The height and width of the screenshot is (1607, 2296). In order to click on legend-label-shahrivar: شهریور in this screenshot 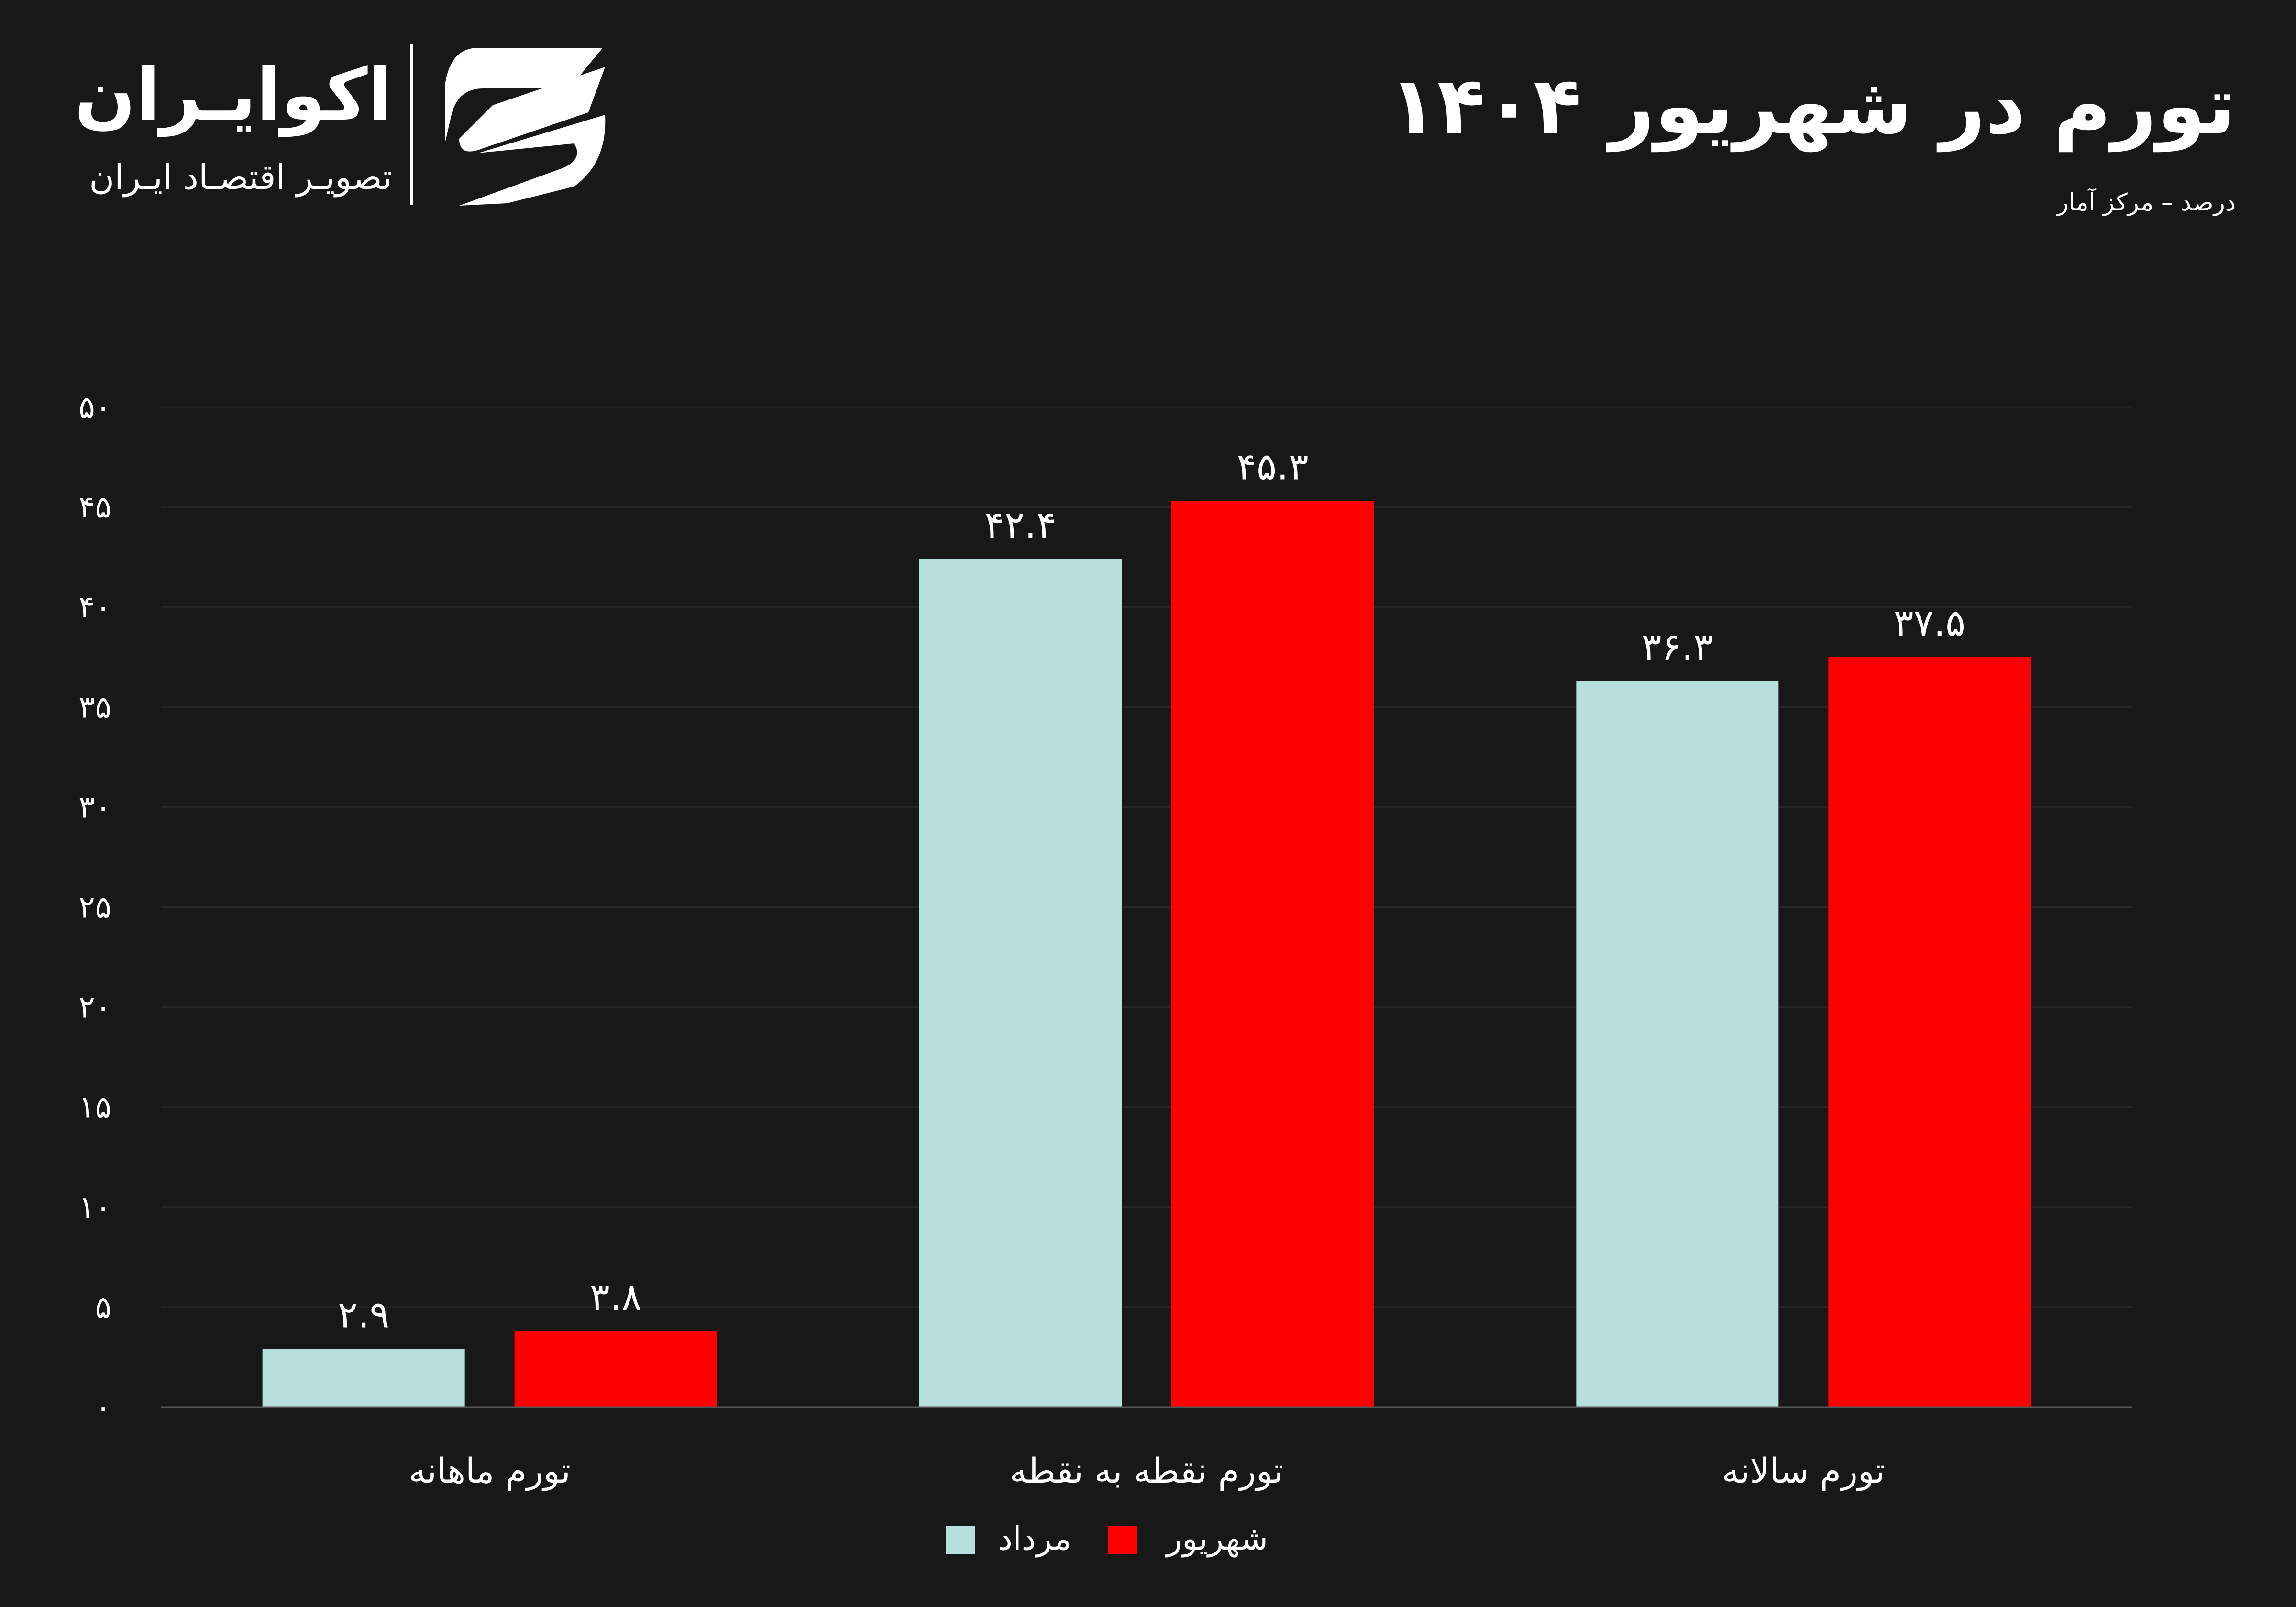, I will do `click(1216, 1539)`.